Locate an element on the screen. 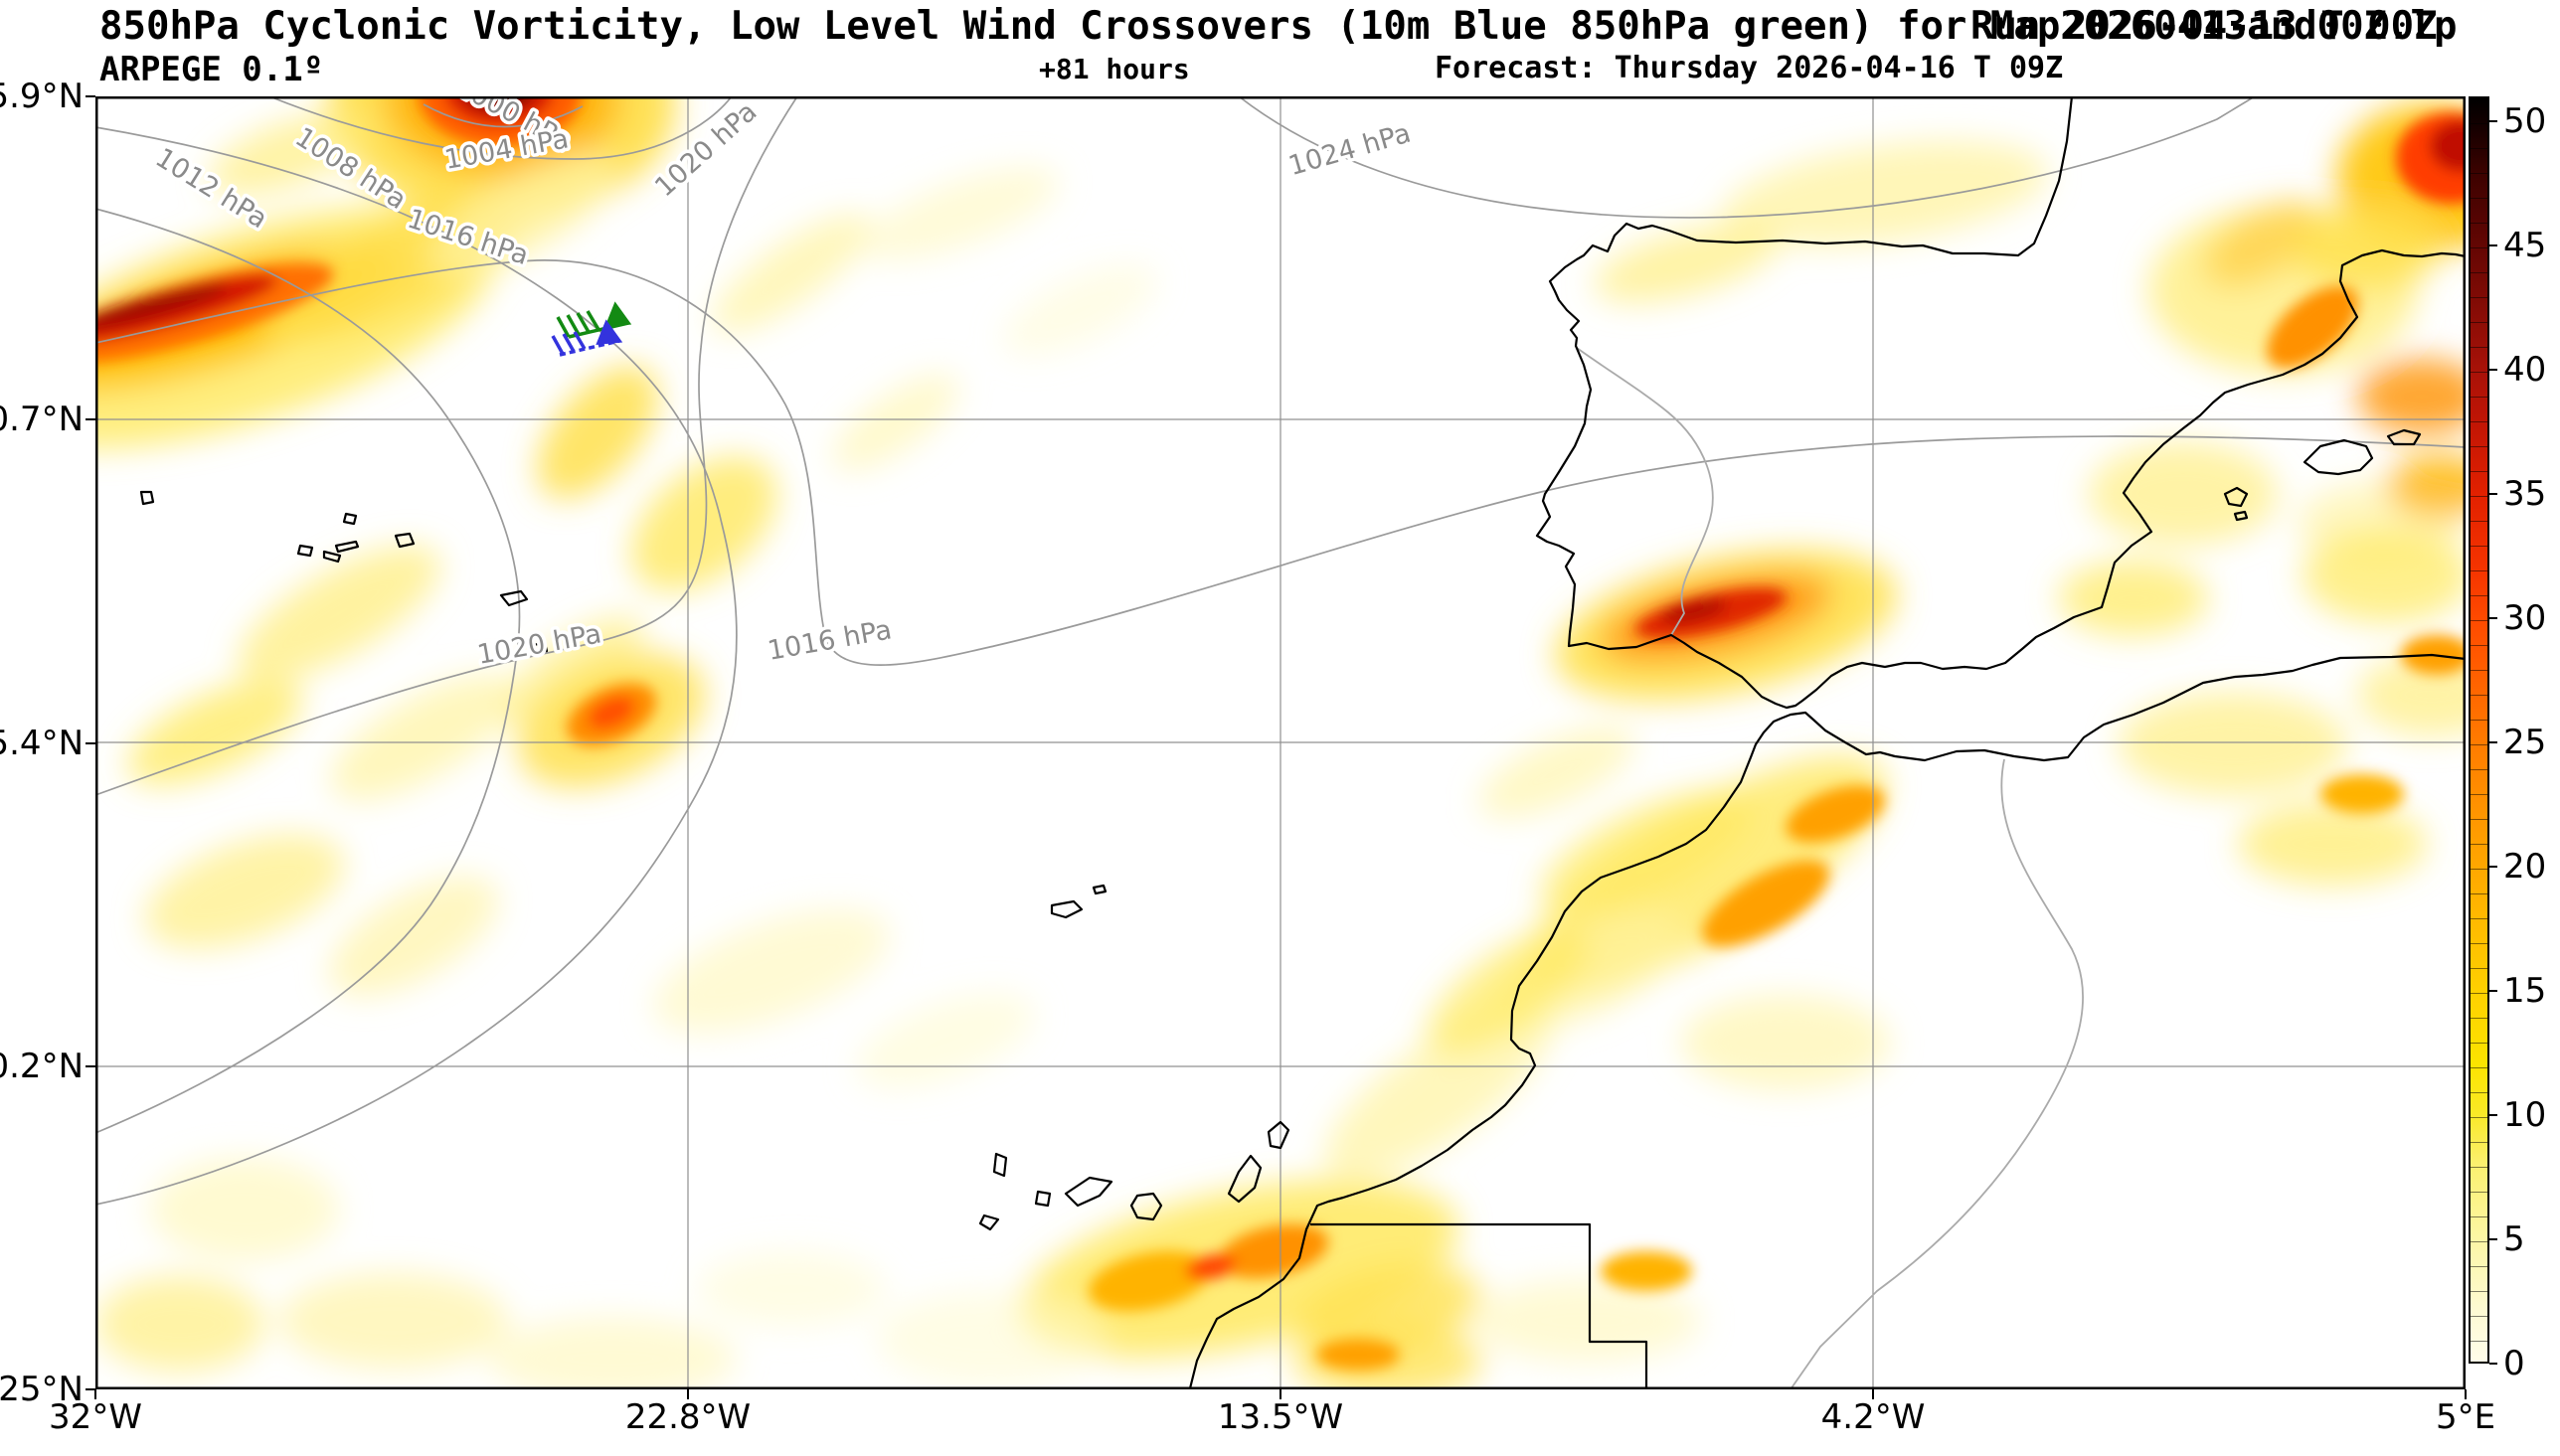 This screenshot has height=1456, width=2560. island-graciosa is located at coordinates (350, 519).